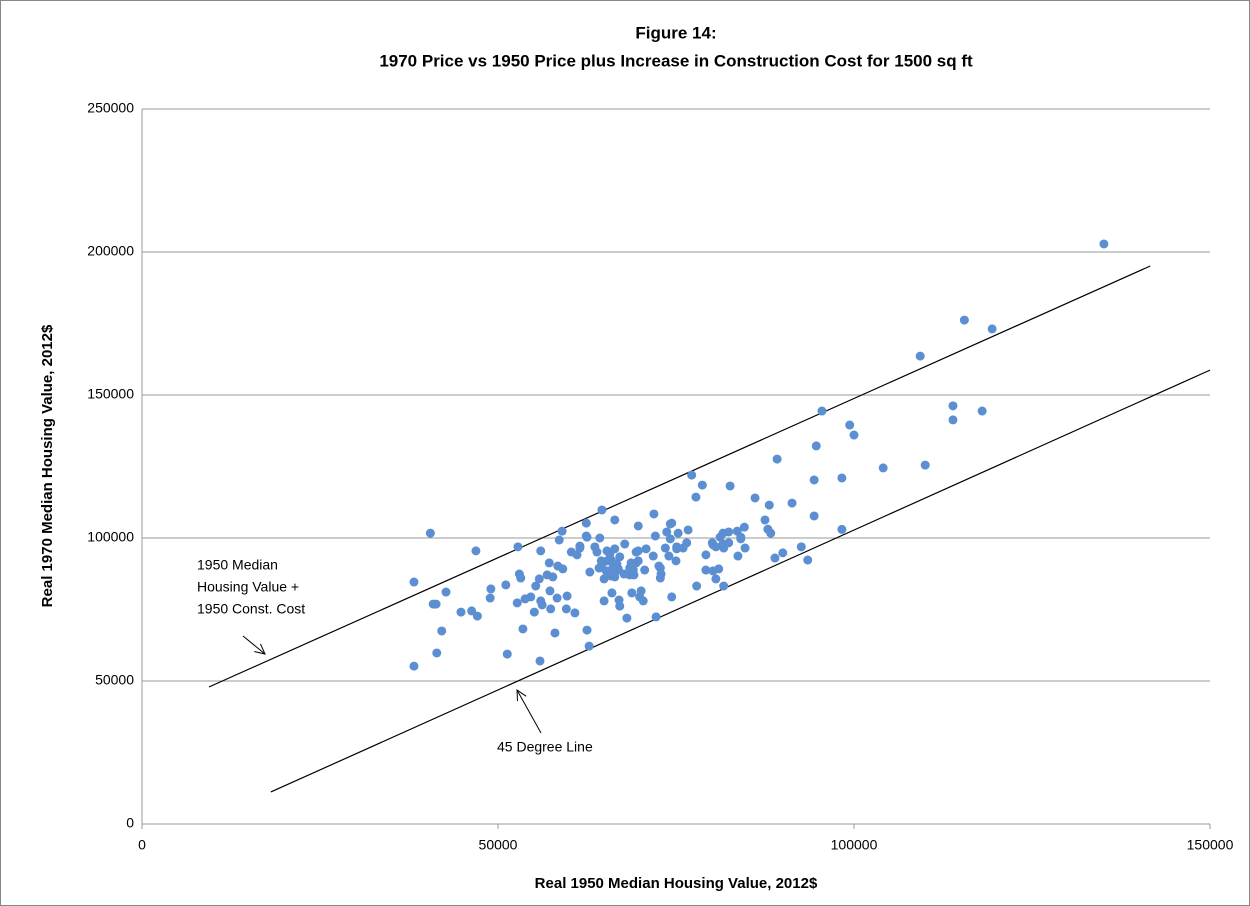  What do you see at coordinates (114, 680) in the screenshot?
I see `y-tick-label: 50000` at bounding box center [114, 680].